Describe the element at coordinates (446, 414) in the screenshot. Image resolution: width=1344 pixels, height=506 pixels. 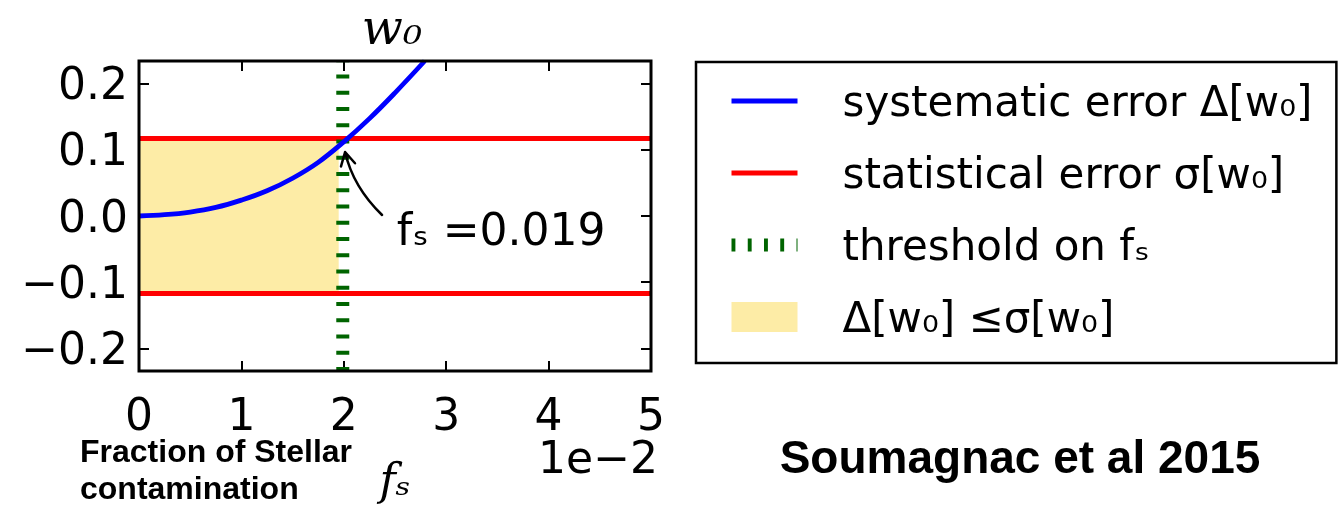
I see `x-tick-label: 3` at that location.